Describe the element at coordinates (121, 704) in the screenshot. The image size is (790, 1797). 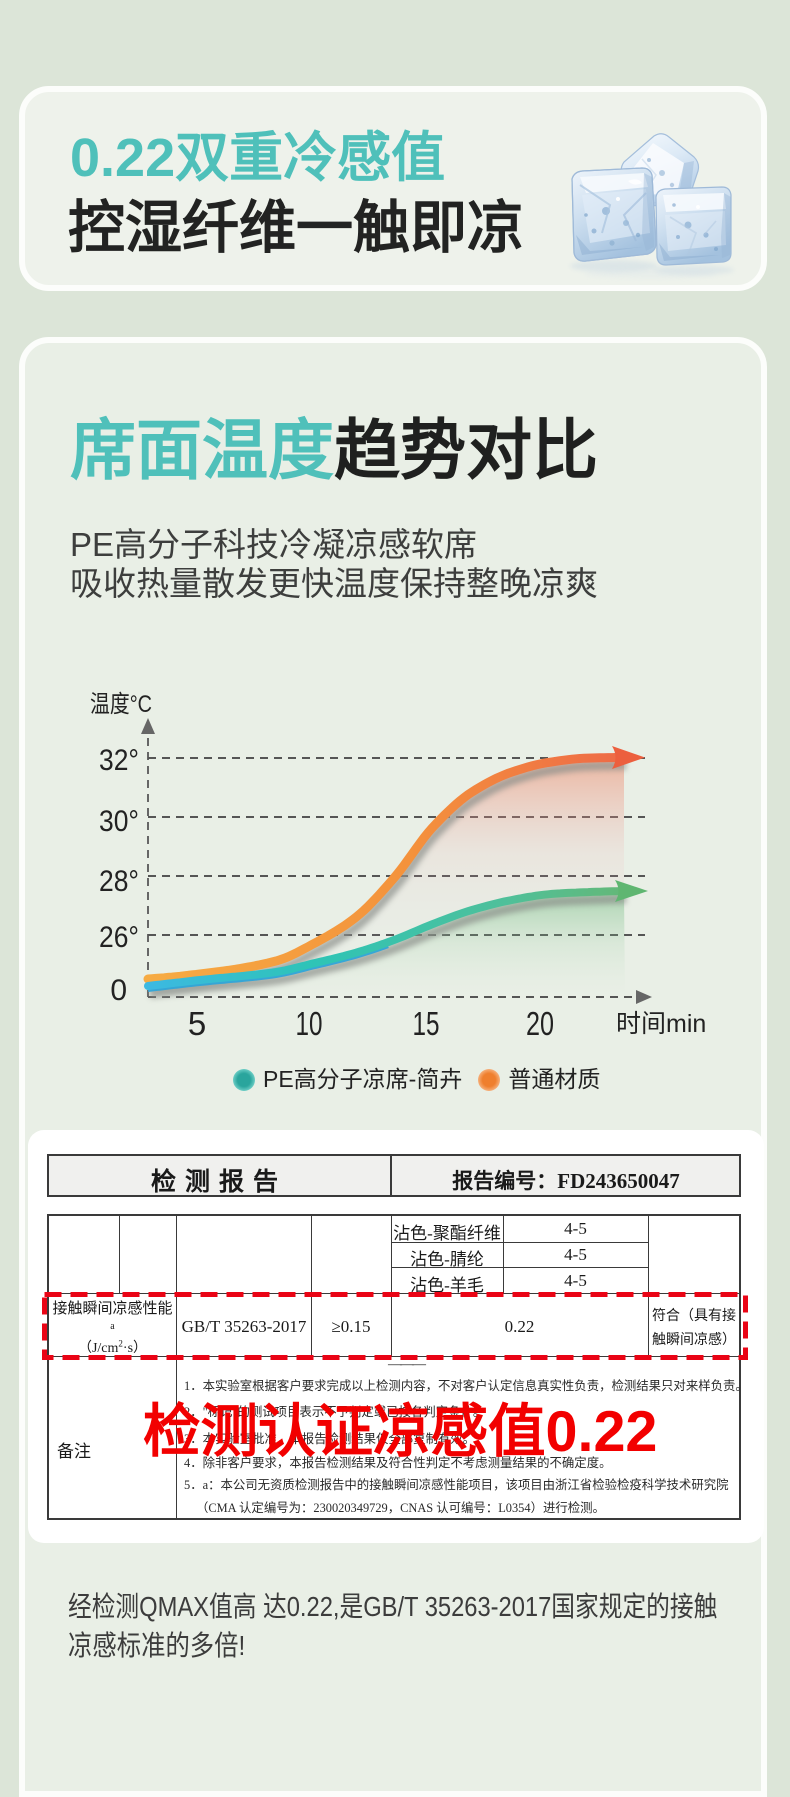
I see `svg-text: 温度°C` at that location.